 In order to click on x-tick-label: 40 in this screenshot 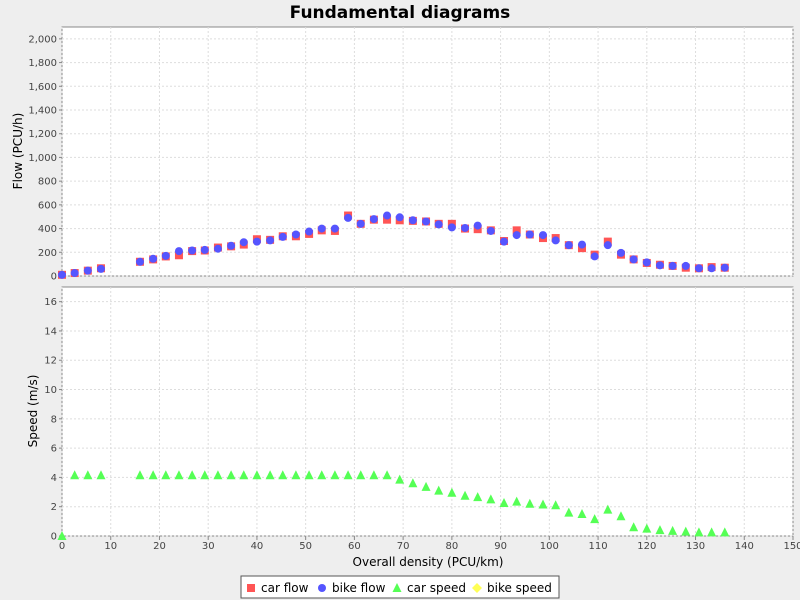, I will do `click(257, 546)`.